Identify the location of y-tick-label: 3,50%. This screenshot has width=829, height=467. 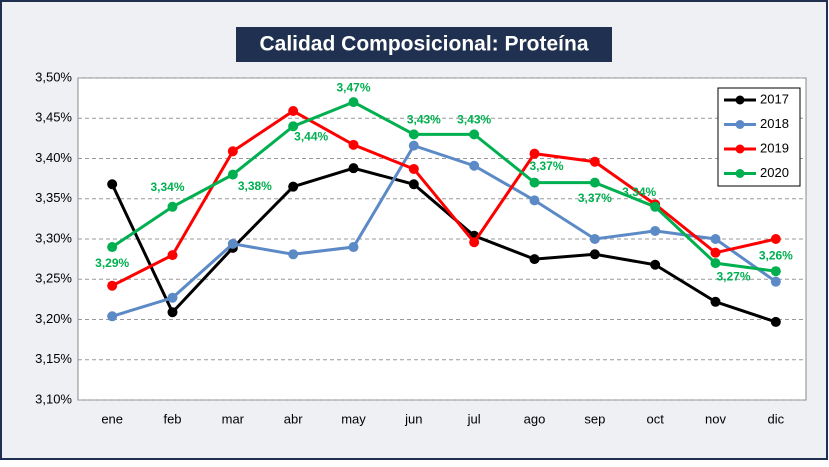
(53, 76).